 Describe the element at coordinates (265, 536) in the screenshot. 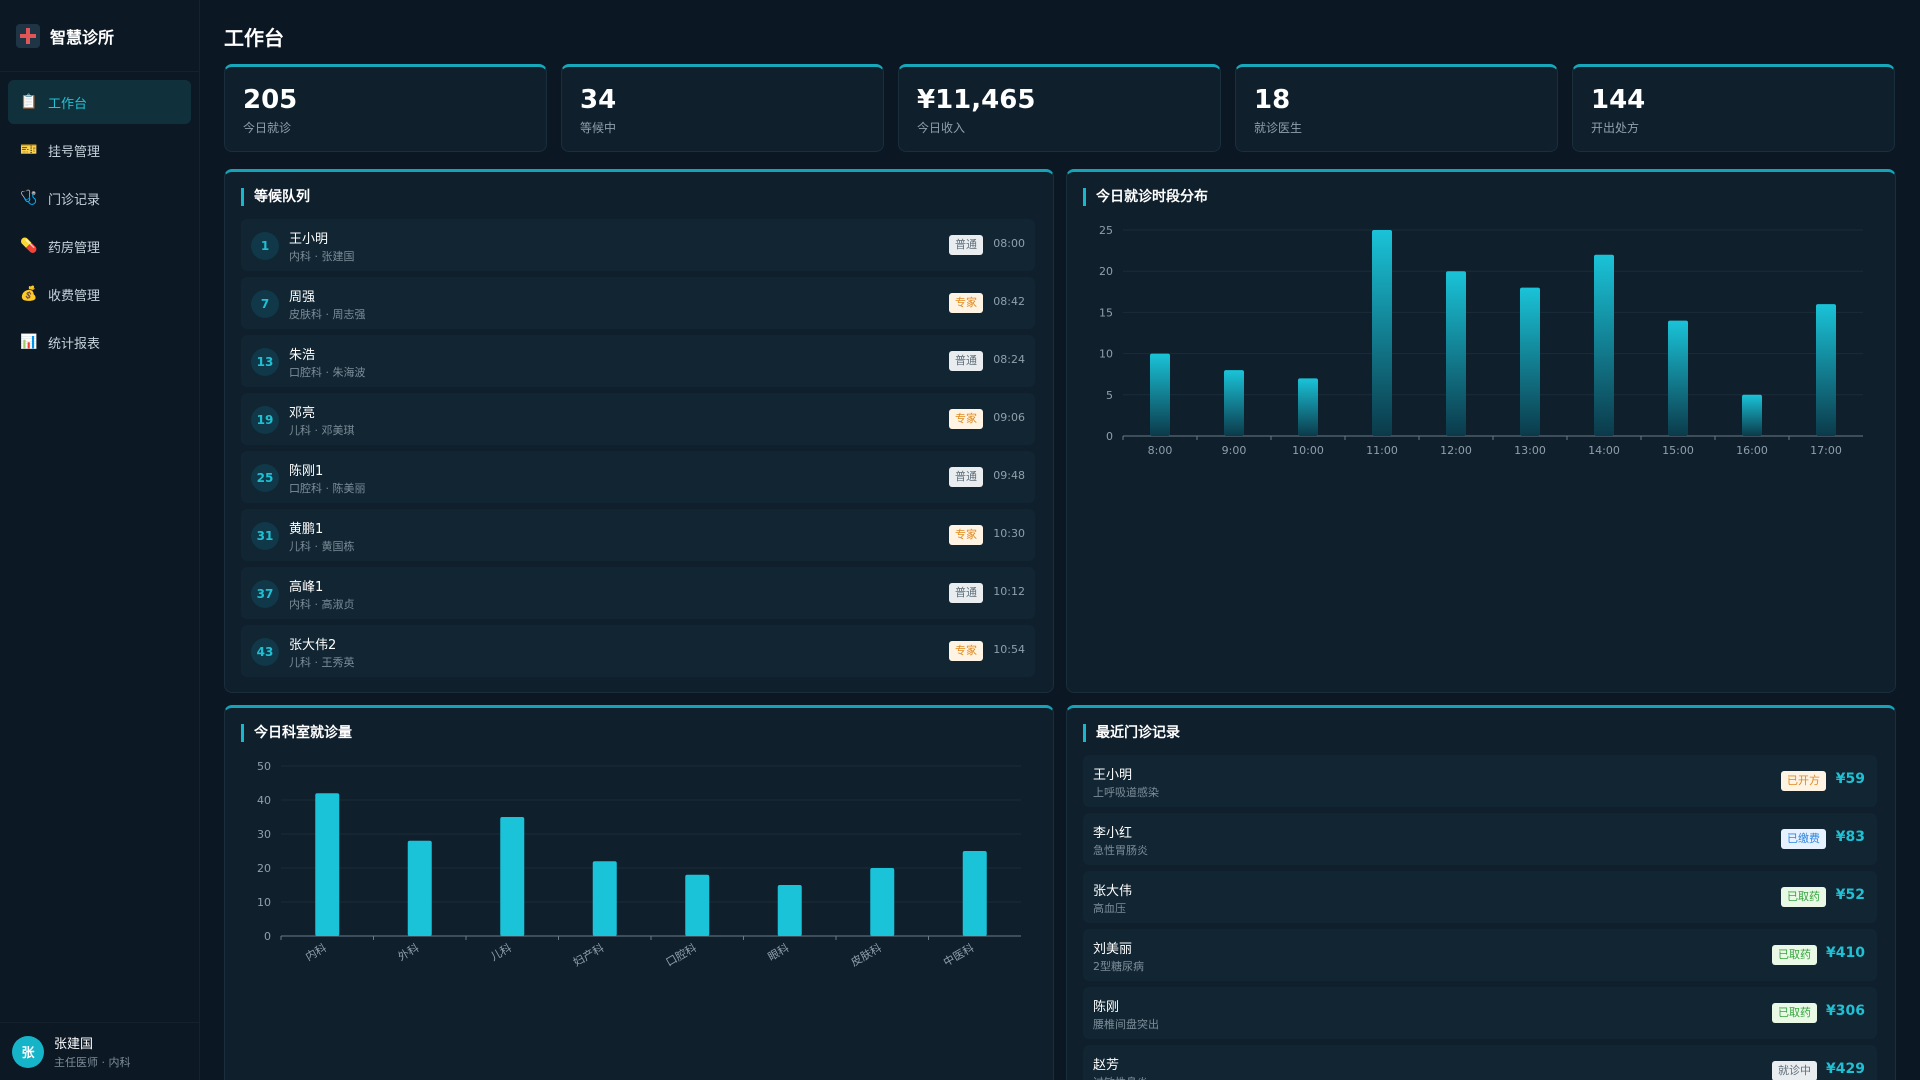

I see `queue-number: 31` at that location.